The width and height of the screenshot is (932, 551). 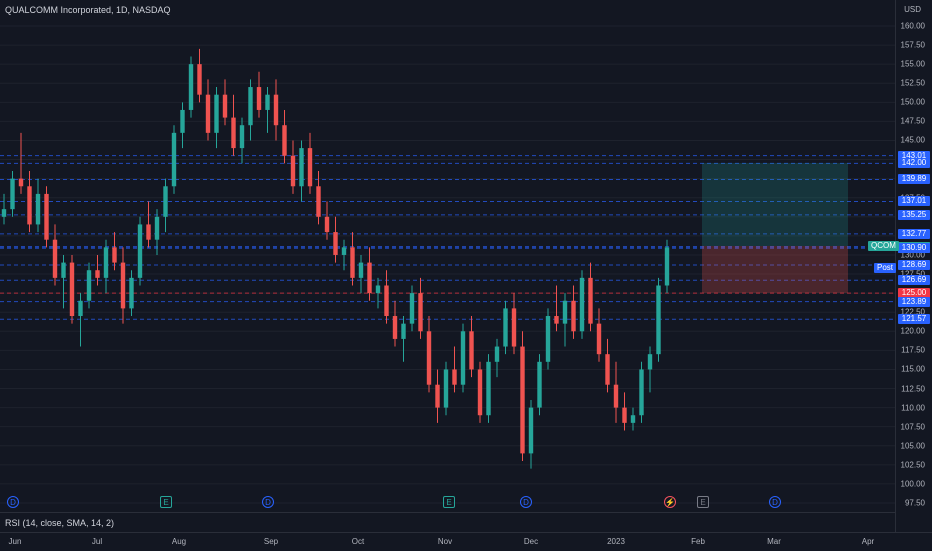 I want to click on price-tick-1: 157.50, so click(x=912, y=45).